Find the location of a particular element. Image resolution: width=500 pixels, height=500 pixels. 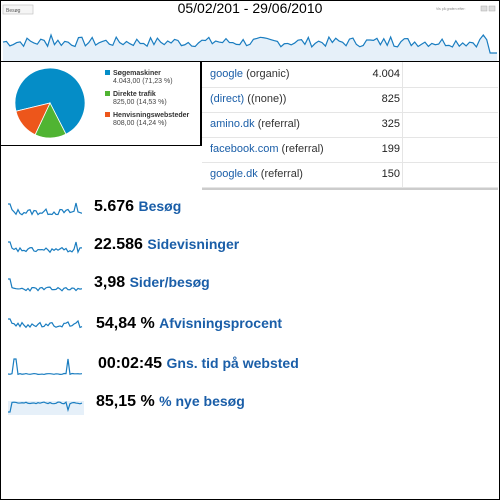

overview-area-fill is located at coordinates (250, 48).